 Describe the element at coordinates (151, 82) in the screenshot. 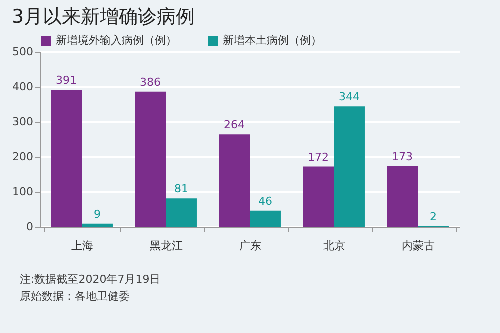

I see `data-label: 386` at that location.